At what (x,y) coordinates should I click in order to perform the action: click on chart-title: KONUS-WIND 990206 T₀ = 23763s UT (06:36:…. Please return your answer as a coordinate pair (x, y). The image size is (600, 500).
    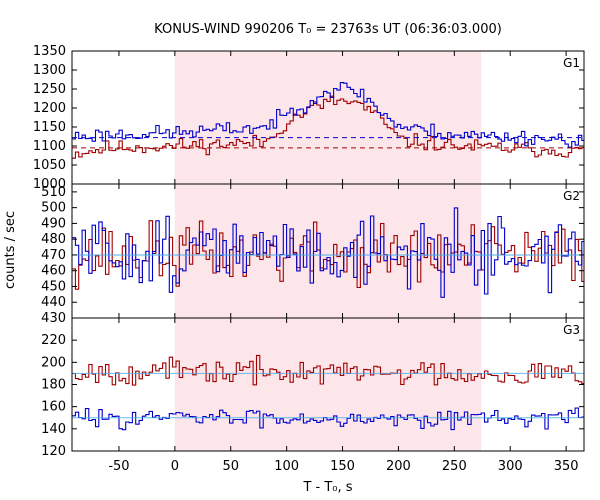
    Looking at the image, I should click on (328, 29).